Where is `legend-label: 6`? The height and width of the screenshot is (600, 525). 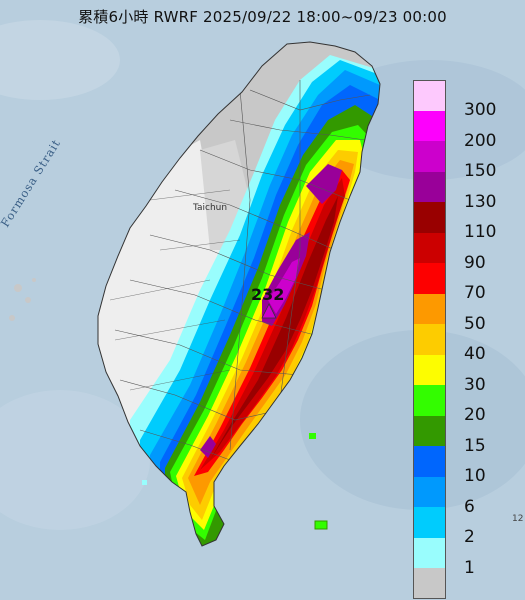
legend-label: 6 is located at coordinates (469, 506).